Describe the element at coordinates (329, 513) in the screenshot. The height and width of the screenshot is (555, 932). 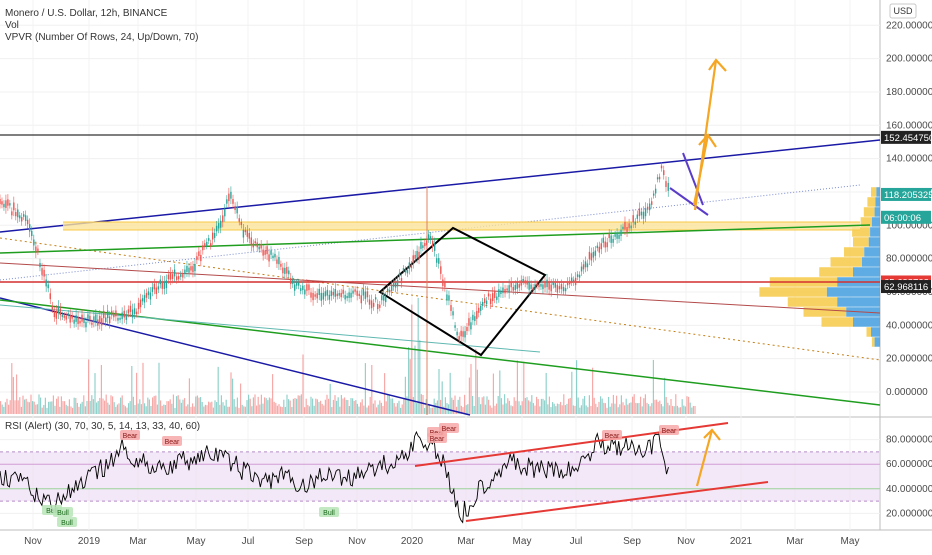
I see `signal-label: Bull` at that location.